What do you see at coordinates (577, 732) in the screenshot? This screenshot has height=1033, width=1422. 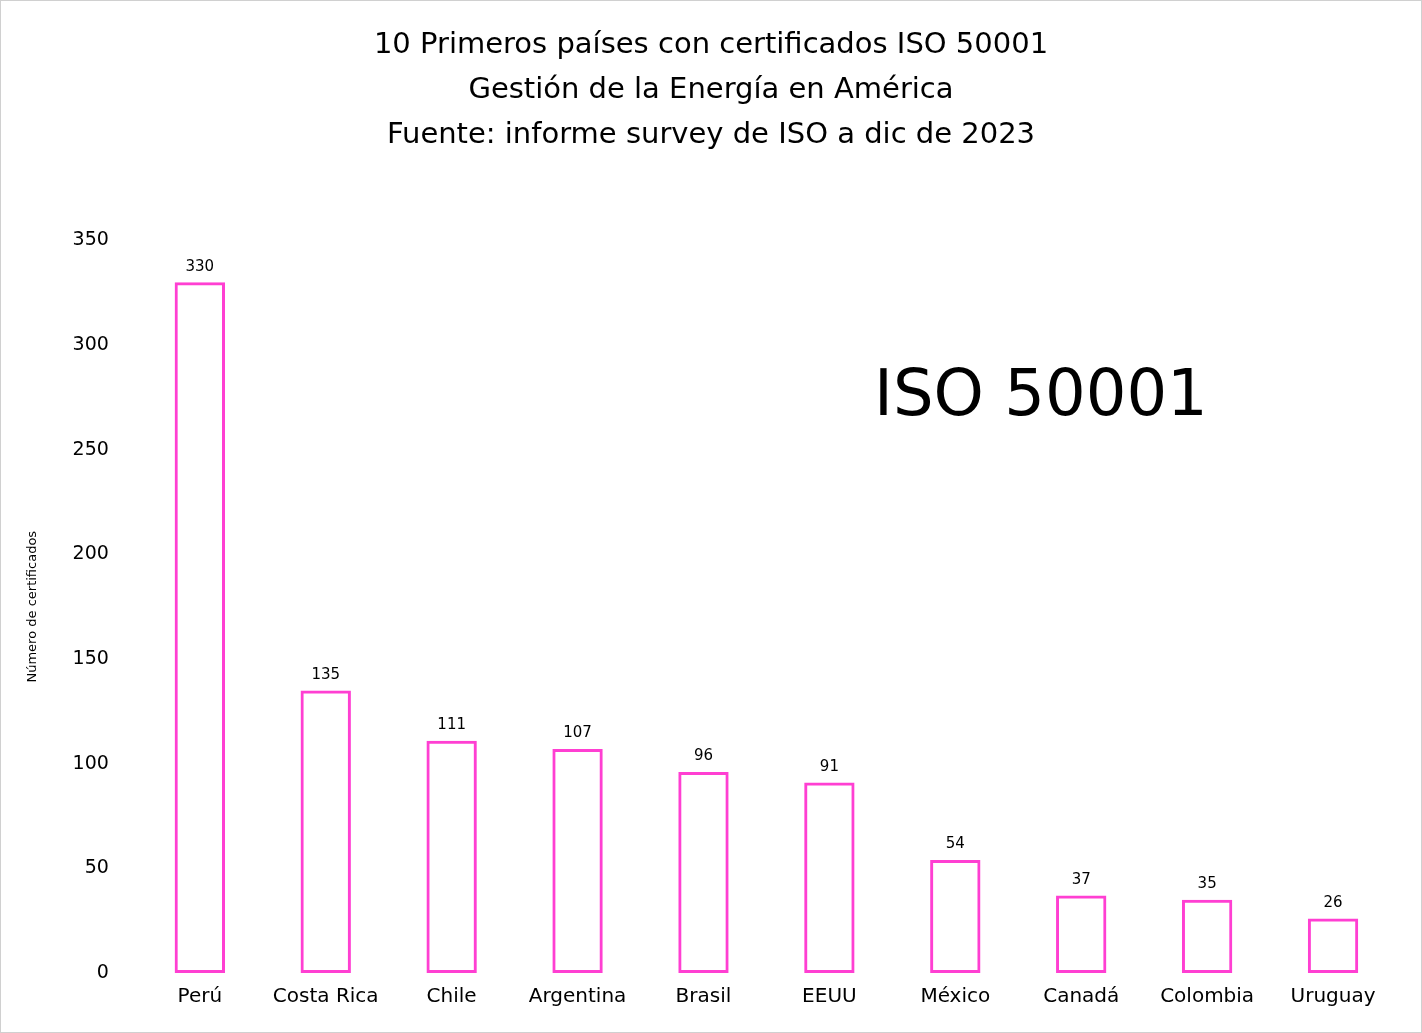 I see `data-label: 107` at bounding box center [577, 732].